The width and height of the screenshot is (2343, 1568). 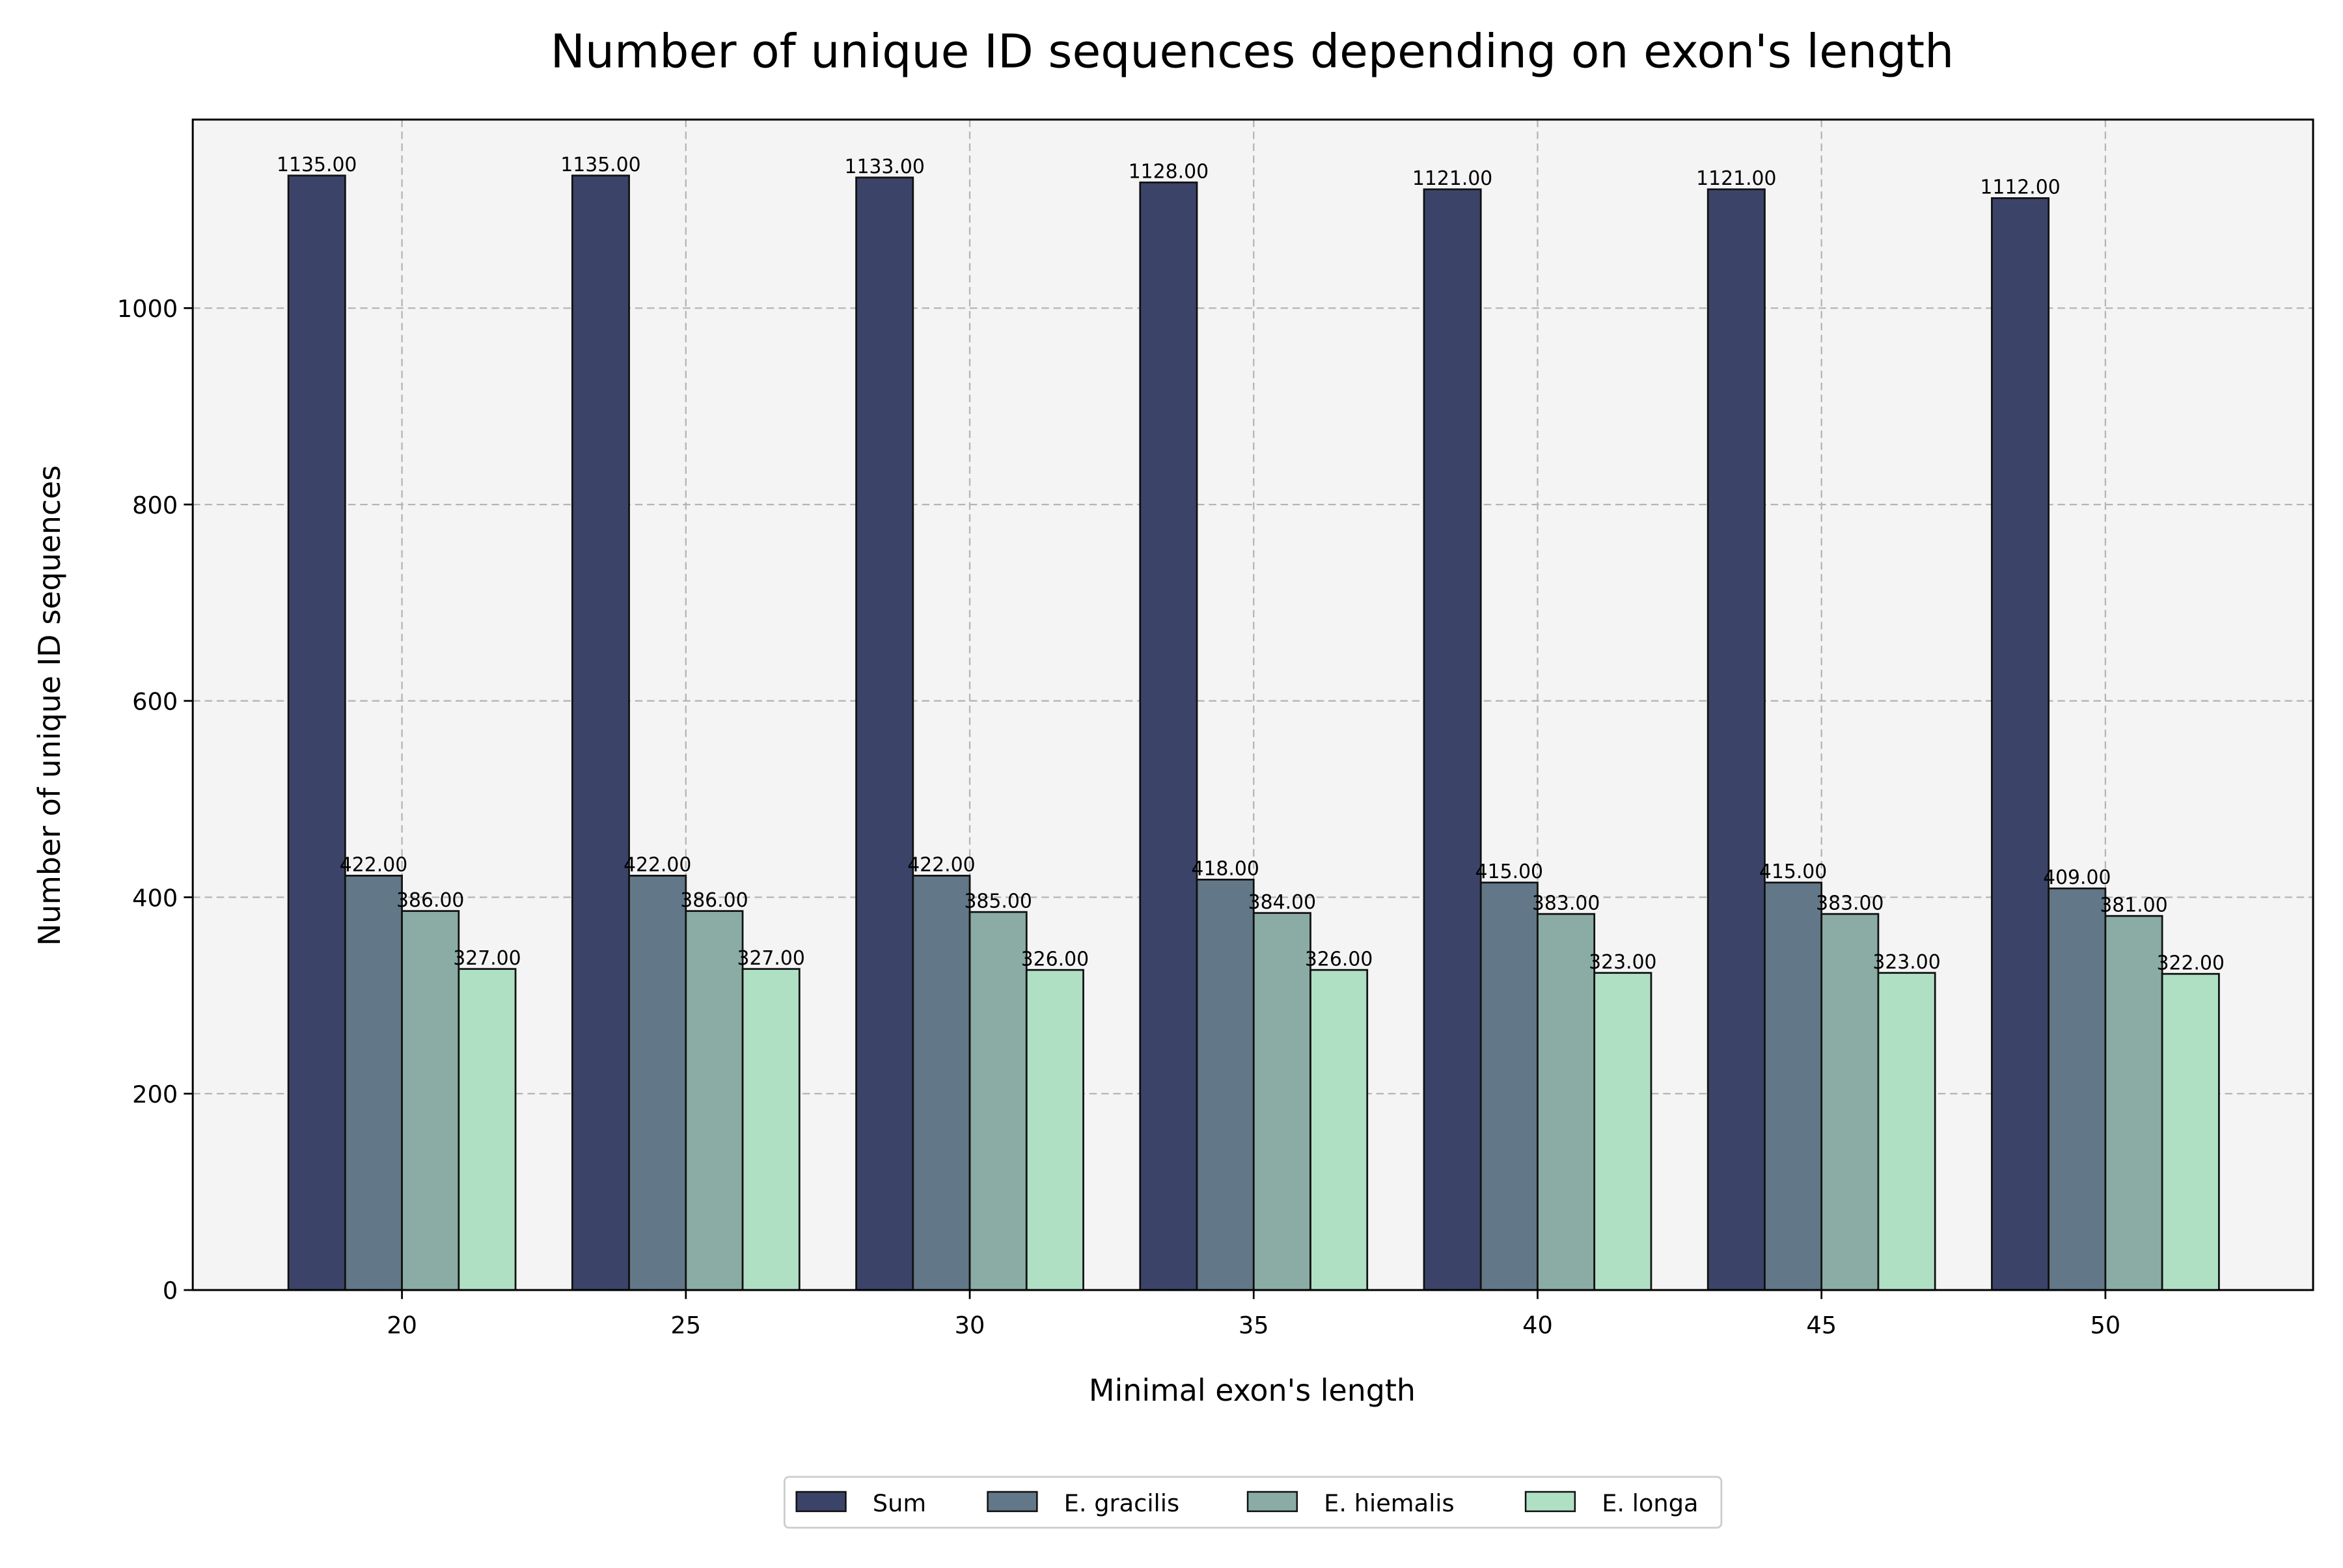 What do you see at coordinates (900, 1503) in the screenshot?
I see `legend-label: Sum` at bounding box center [900, 1503].